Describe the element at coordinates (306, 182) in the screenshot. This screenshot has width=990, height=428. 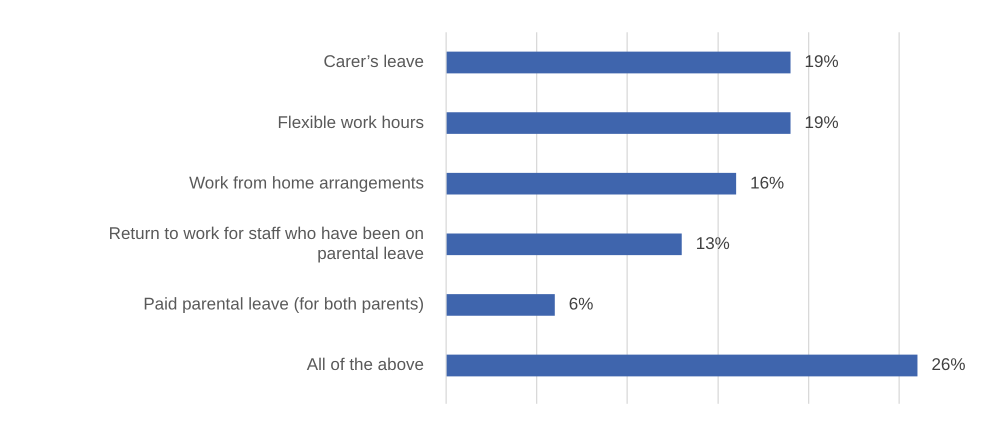
I see `y-tick-label: Work from home arrangements` at that location.